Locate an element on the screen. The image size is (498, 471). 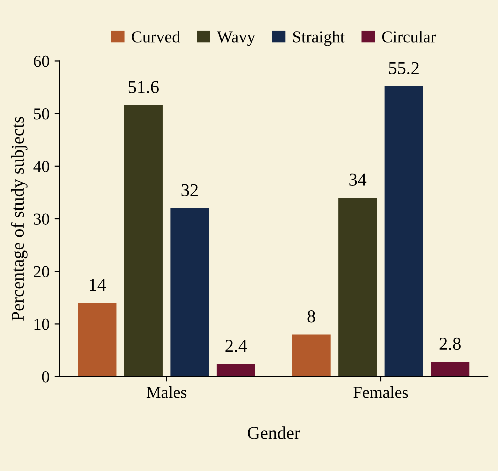
data-label: 55.2 is located at coordinates (404, 68).